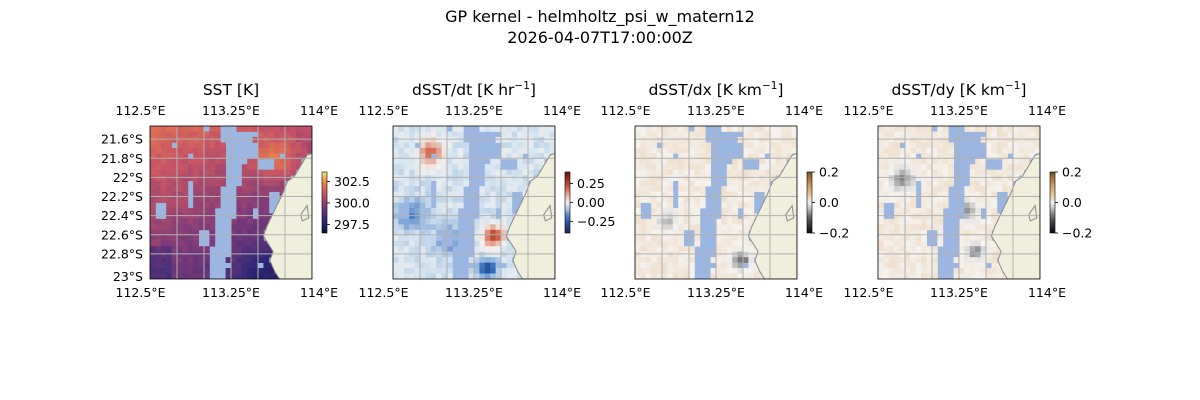 This screenshot has width=1200, height=400. I want to click on colorbar-tick-label: 300.0, so click(352, 202).